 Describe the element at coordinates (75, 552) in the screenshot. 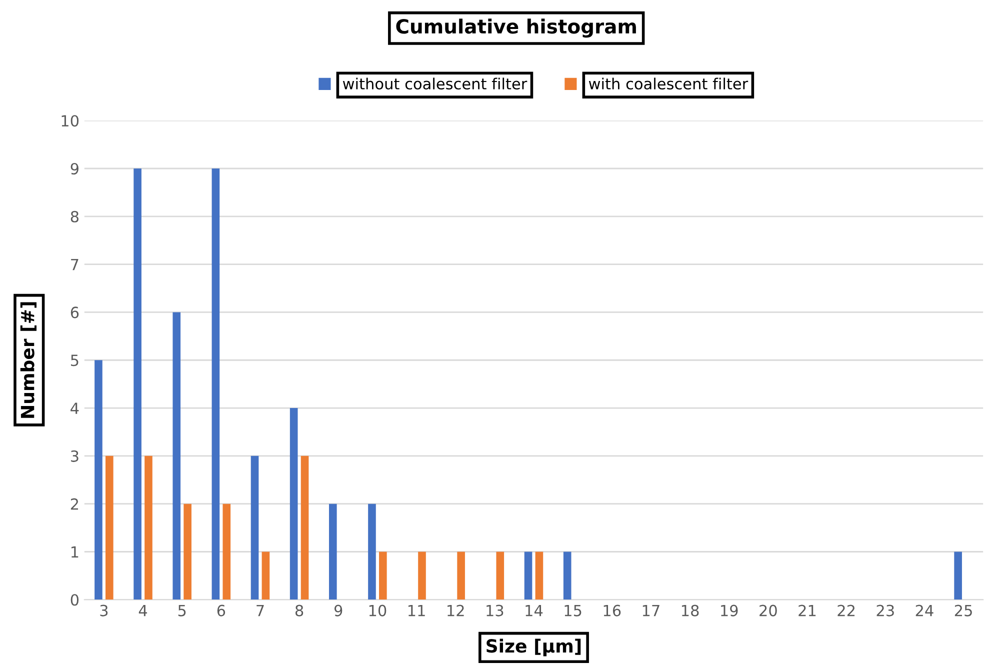

I see `y-tick-label: 1` at that location.